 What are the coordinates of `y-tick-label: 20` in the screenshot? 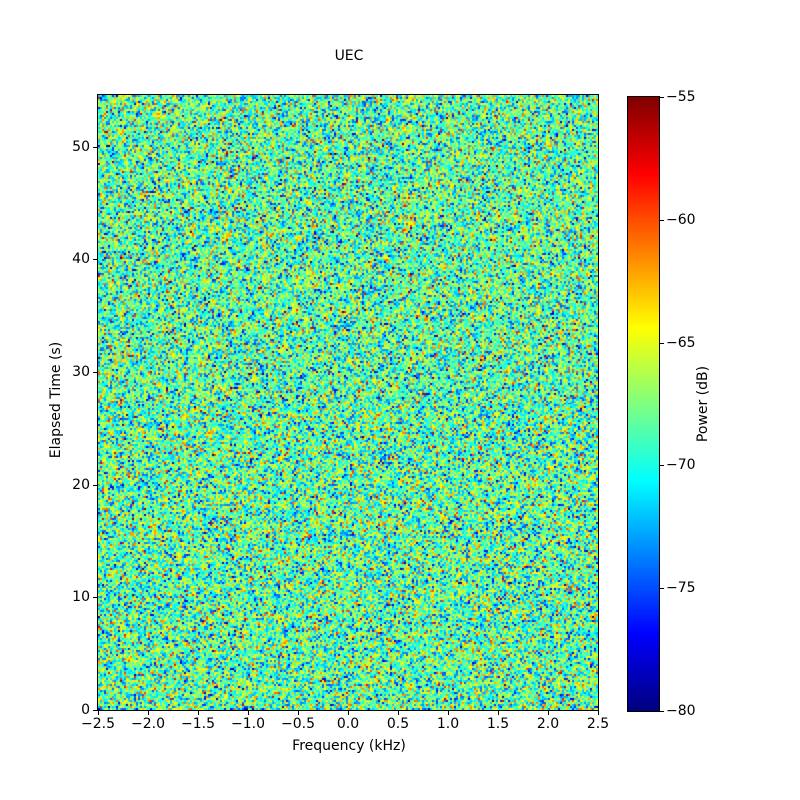 It's located at (81, 484).